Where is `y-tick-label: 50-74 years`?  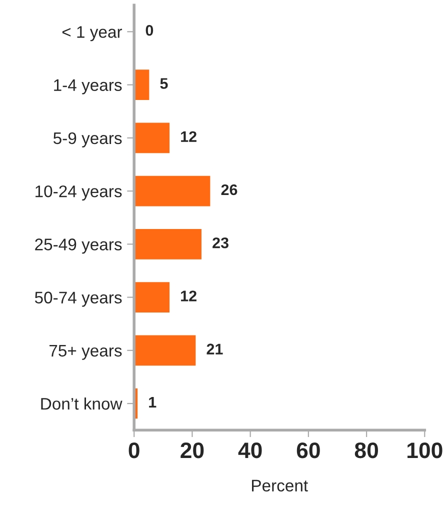 y-tick-label: 50-74 years is located at coordinates (78, 299).